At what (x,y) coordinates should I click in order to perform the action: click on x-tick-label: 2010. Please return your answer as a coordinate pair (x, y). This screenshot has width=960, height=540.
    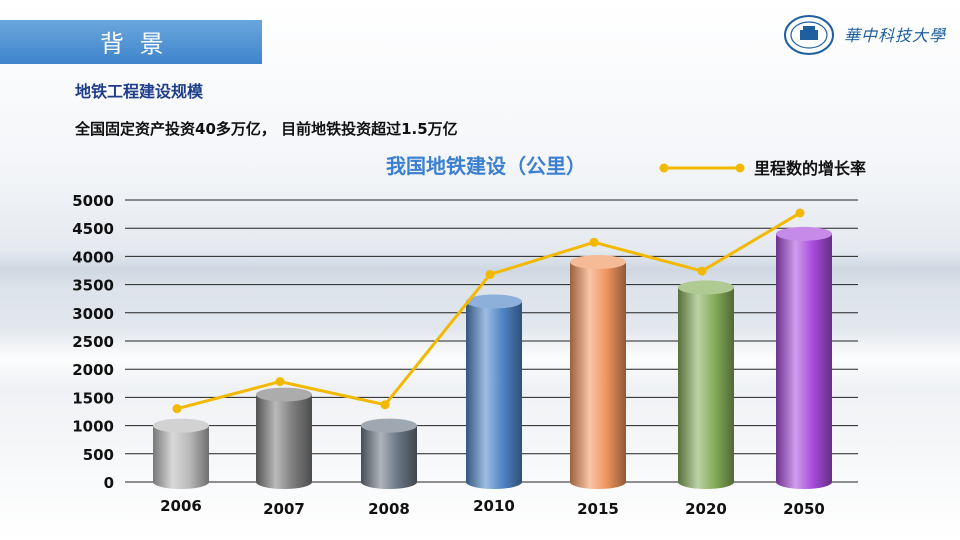
    Looking at the image, I should click on (494, 506).